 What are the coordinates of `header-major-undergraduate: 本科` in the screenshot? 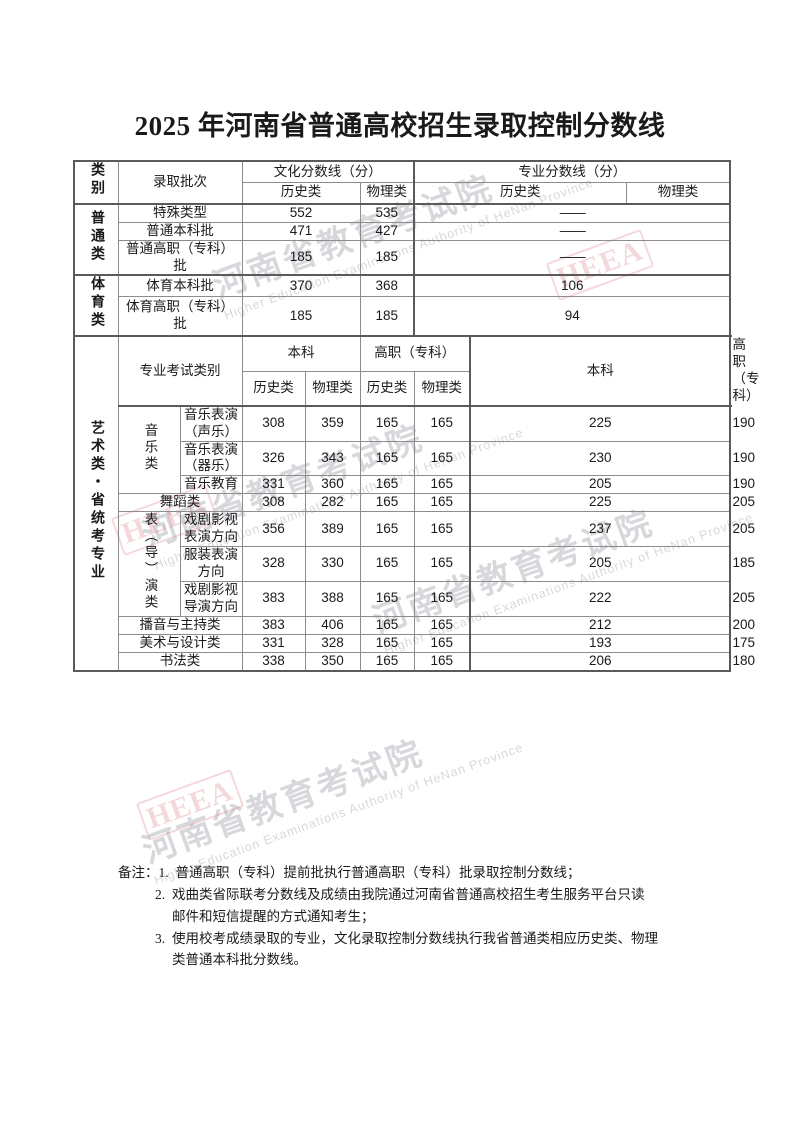 It's located at (600, 371).